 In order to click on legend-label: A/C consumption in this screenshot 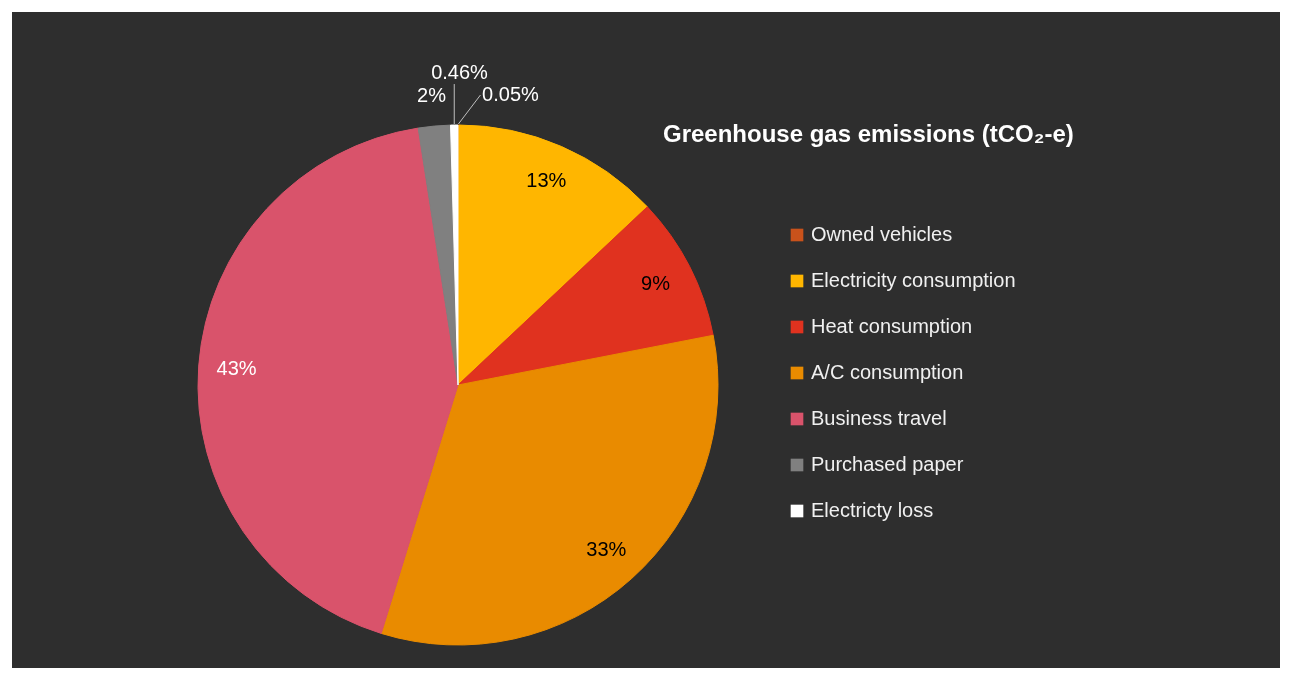, I will do `click(887, 372)`.